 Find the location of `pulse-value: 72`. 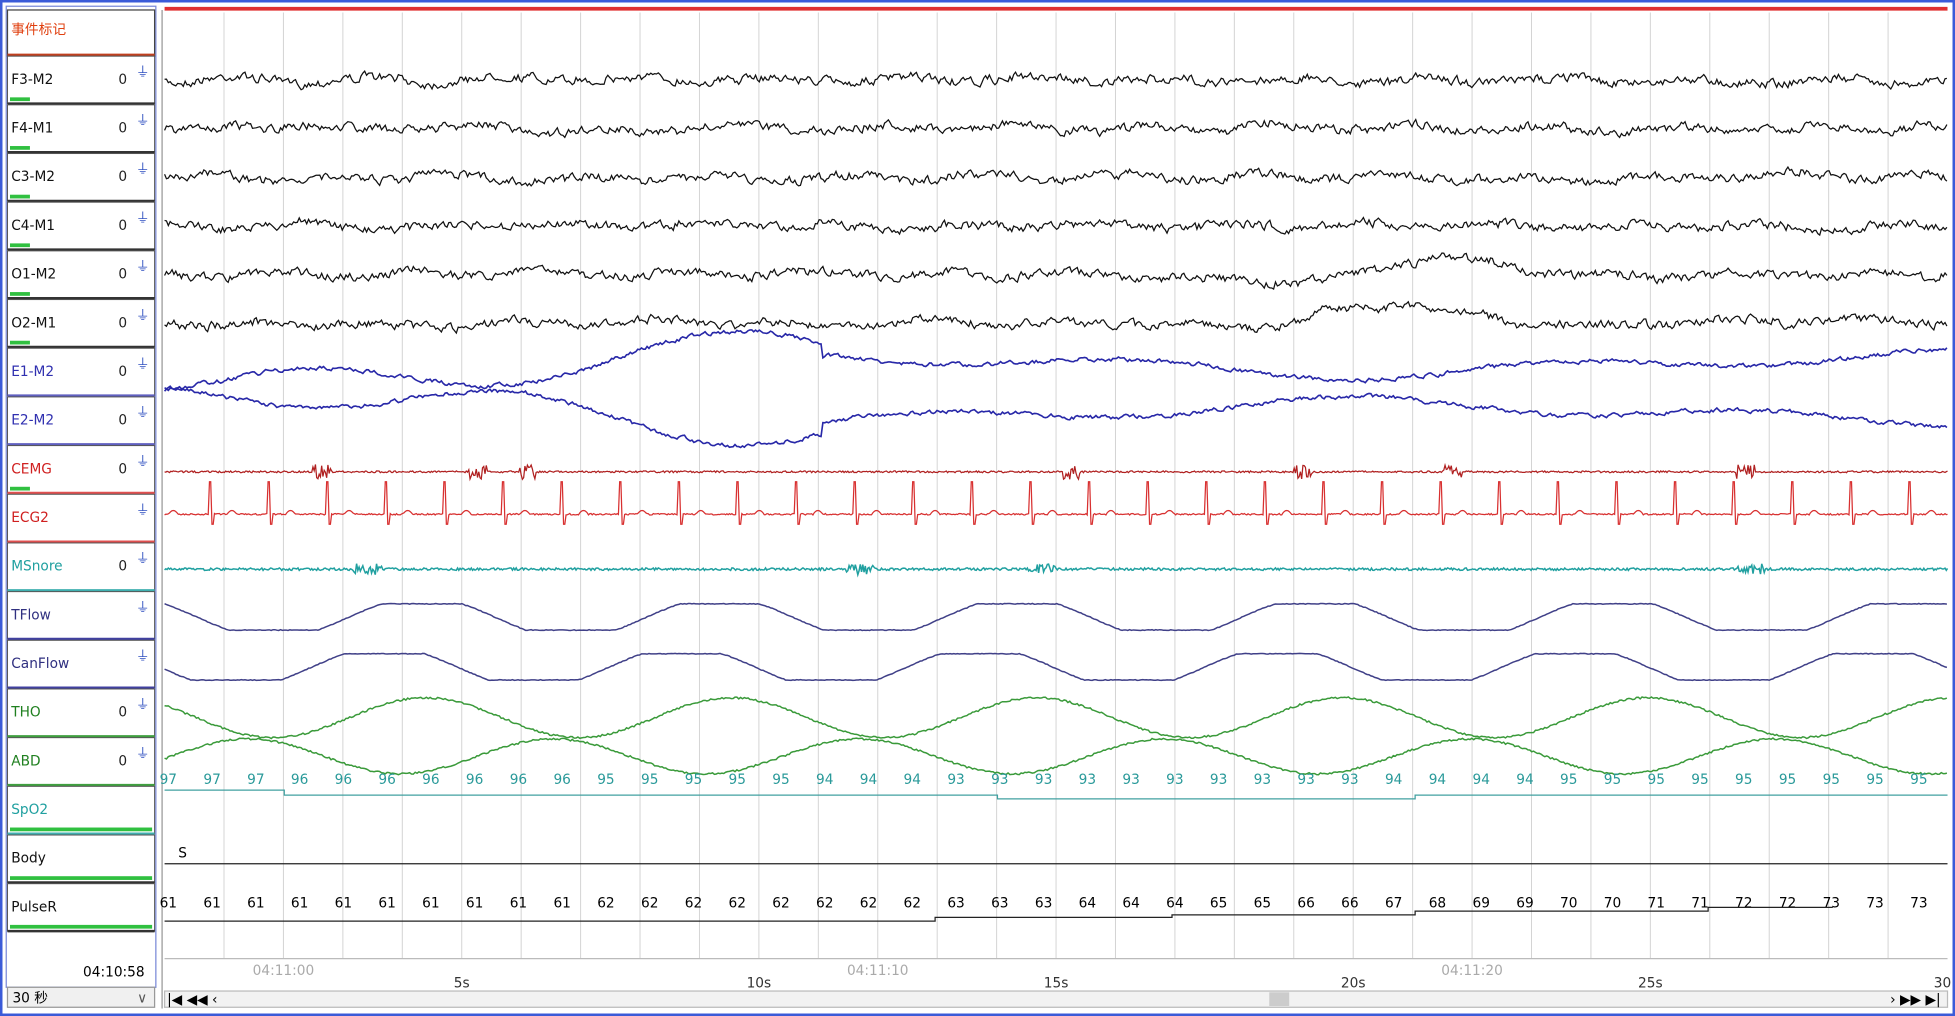

pulse-value: 72 is located at coordinates (1787, 904).